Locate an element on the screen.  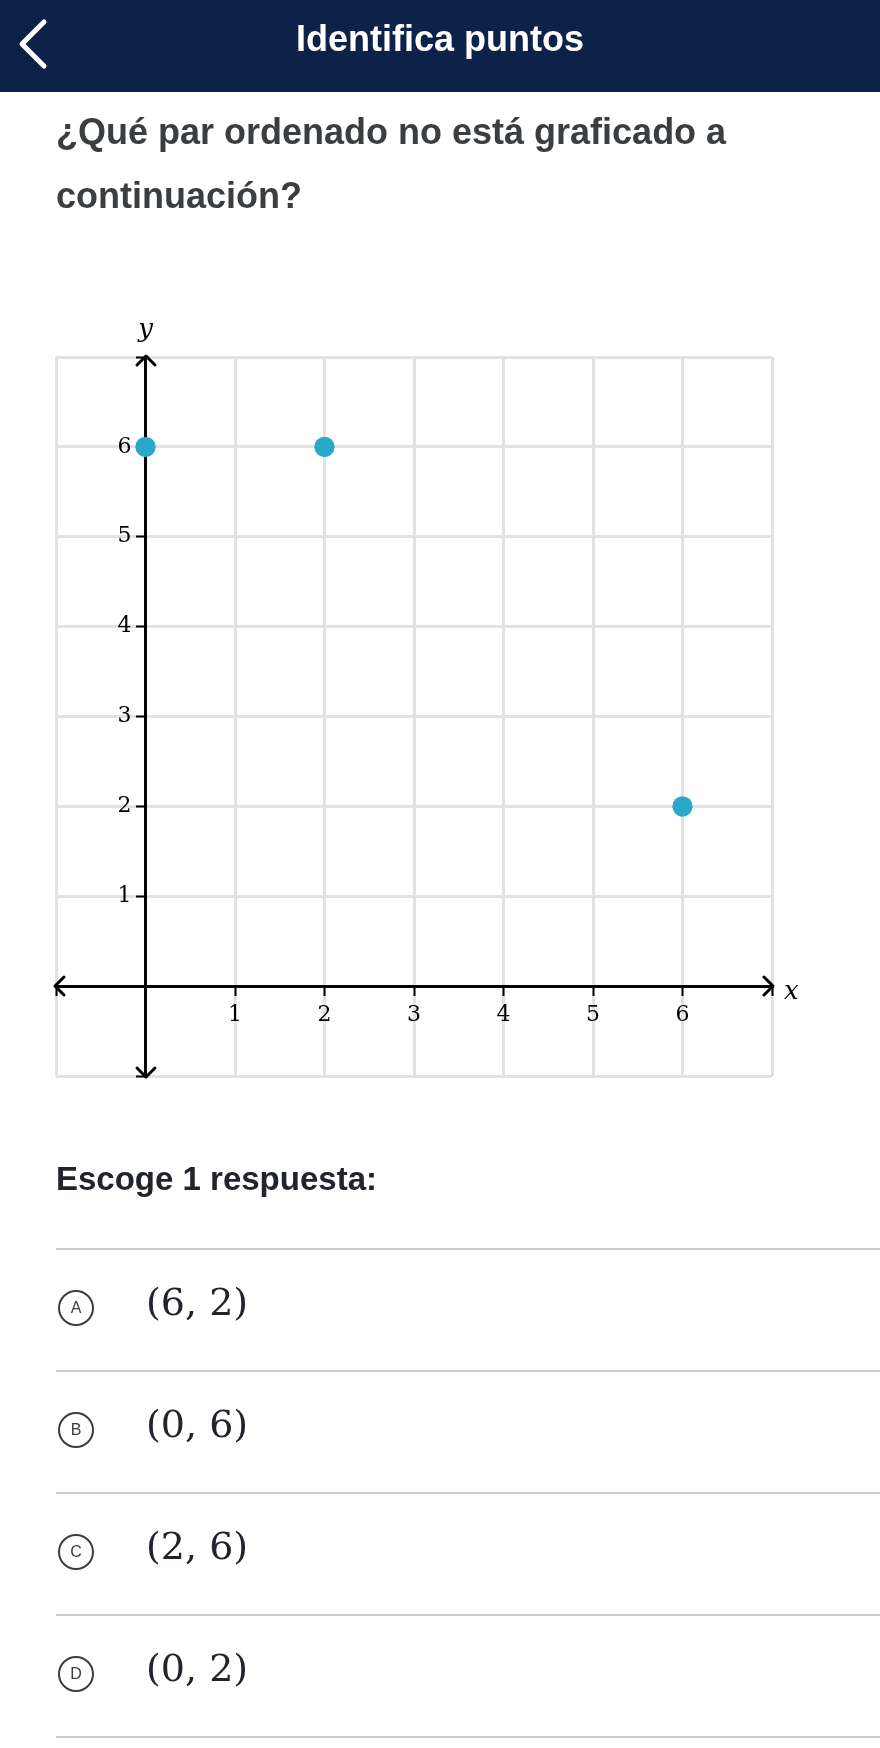
x-tick-label: 5 is located at coordinates (593, 1014).